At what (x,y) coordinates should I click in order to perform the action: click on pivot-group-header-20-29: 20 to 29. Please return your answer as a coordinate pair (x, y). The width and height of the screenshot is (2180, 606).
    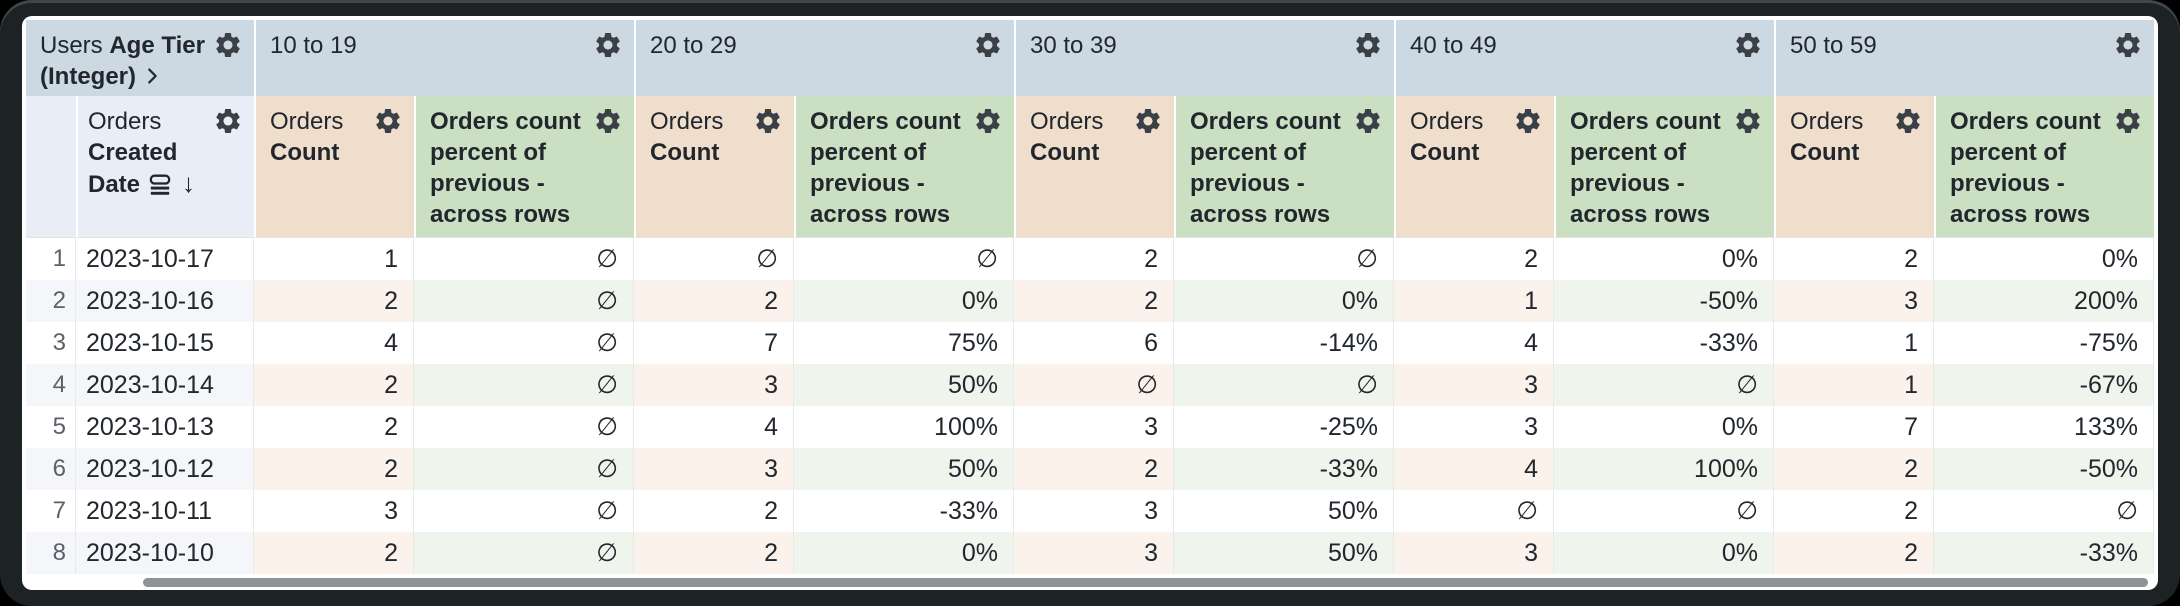
    Looking at the image, I should click on (824, 58).